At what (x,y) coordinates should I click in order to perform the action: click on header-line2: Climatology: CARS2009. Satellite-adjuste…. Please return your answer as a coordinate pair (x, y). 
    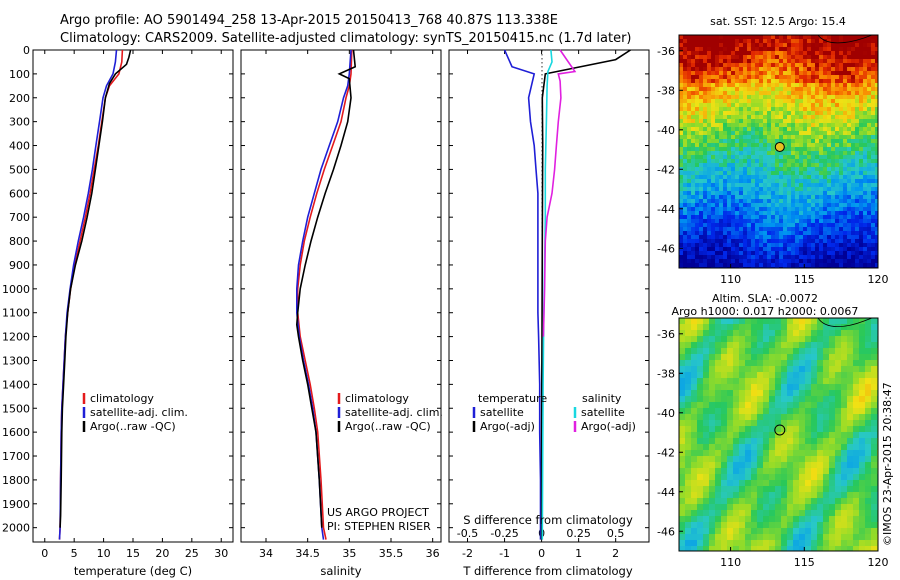
    Looking at the image, I should click on (346, 38).